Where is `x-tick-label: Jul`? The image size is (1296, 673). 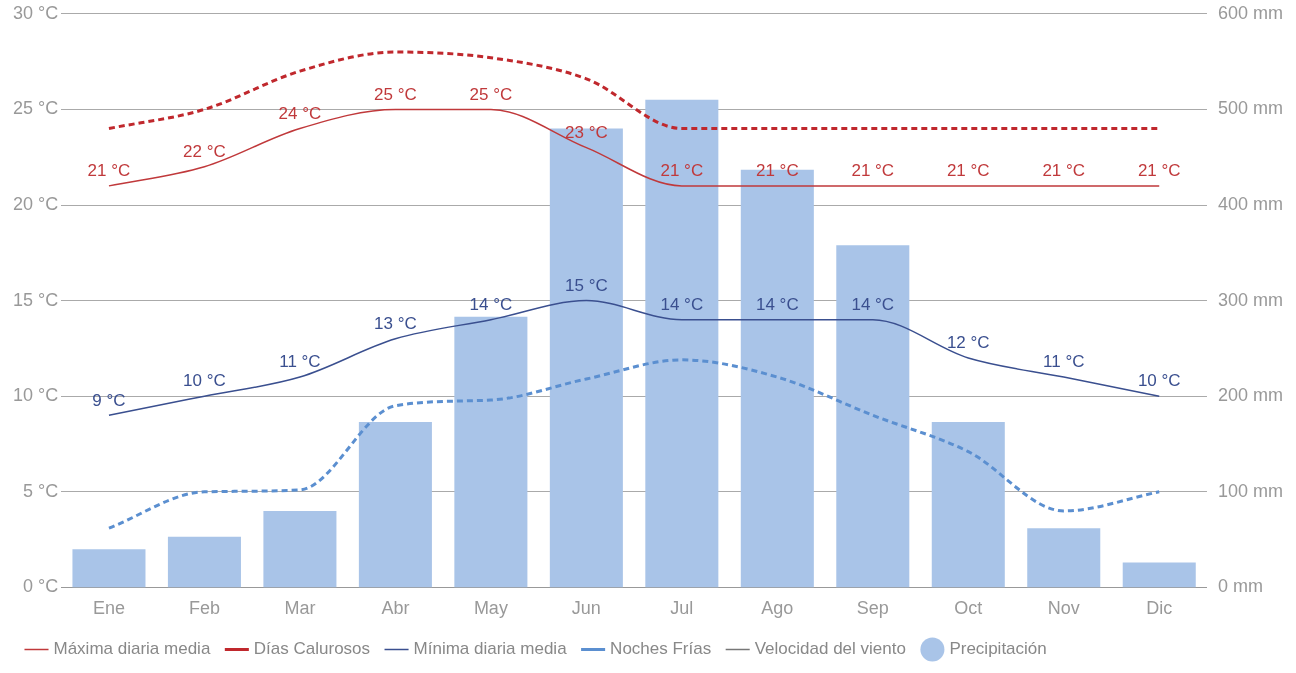 x-tick-label: Jul is located at coordinates (682, 608).